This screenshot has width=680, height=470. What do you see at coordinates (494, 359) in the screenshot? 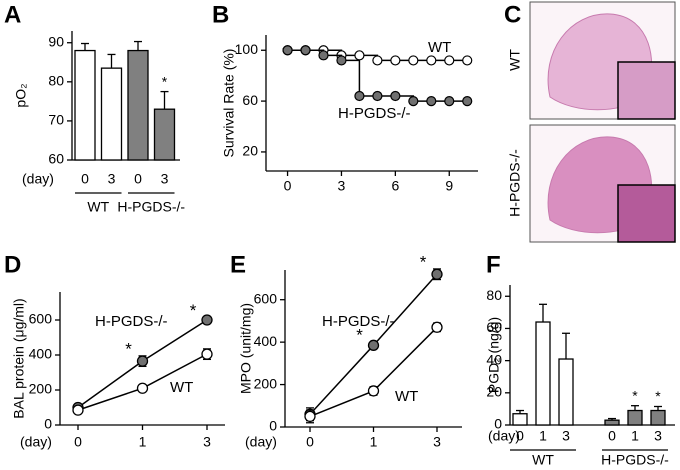
I see `y-tick-label: 40` at bounding box center [494, 359].